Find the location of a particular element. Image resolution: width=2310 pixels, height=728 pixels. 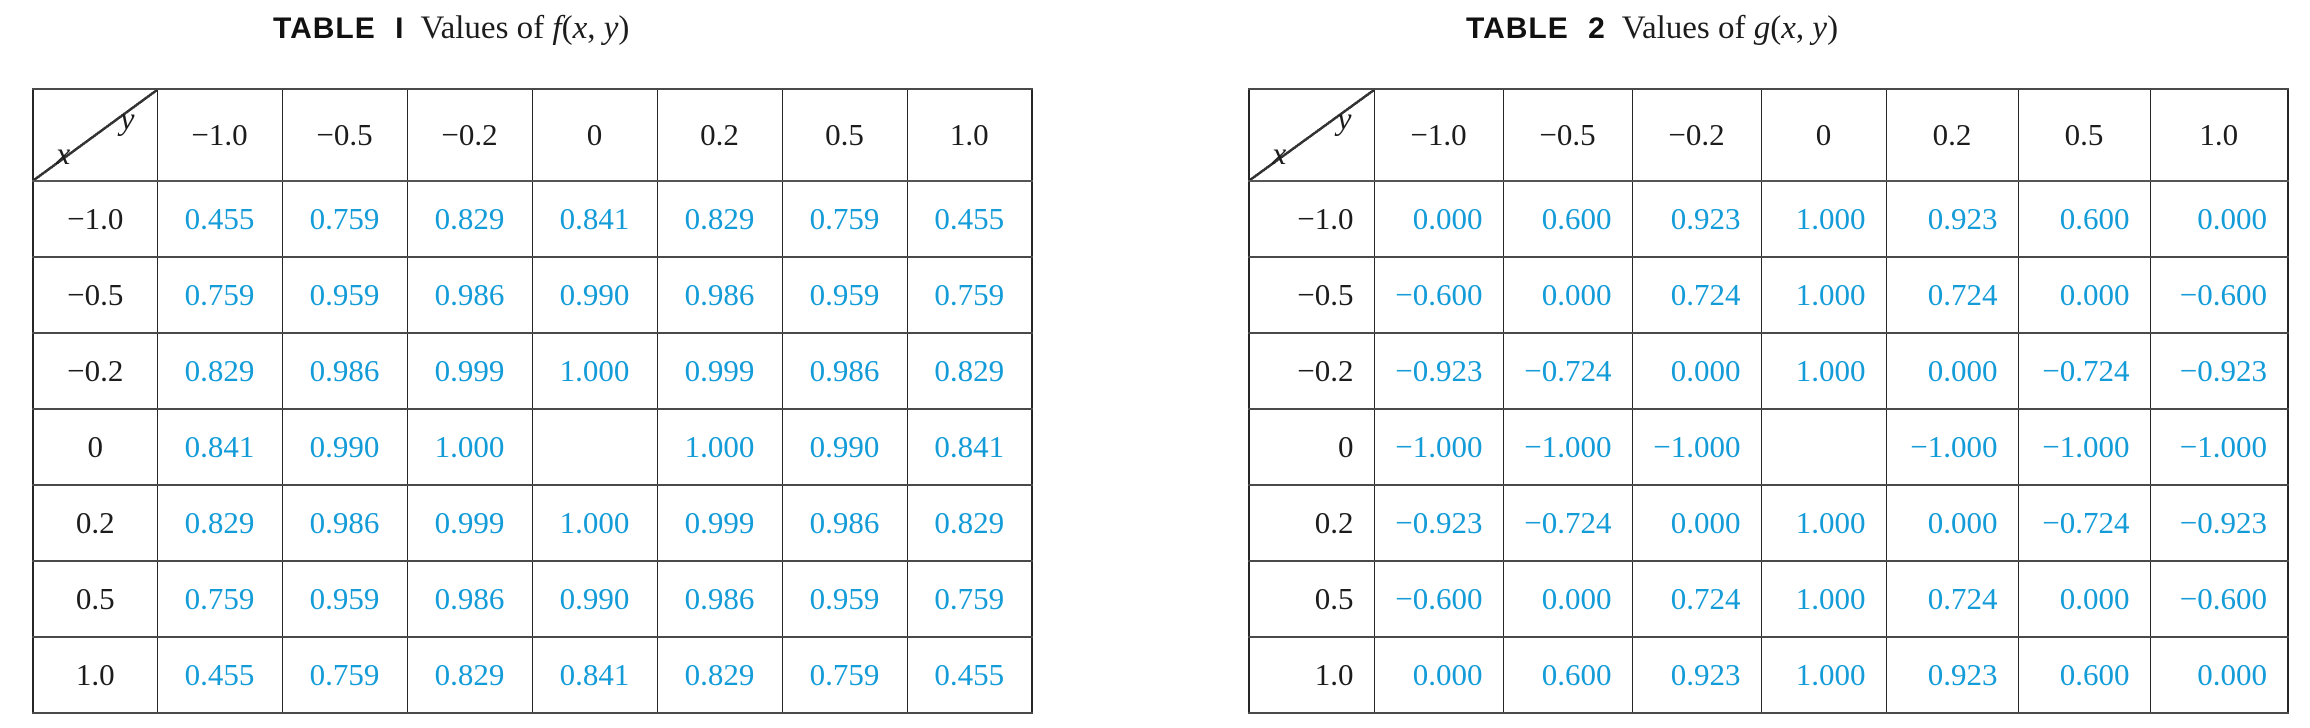

value-cell: −1.000 is located at coordinates (1567, 447).